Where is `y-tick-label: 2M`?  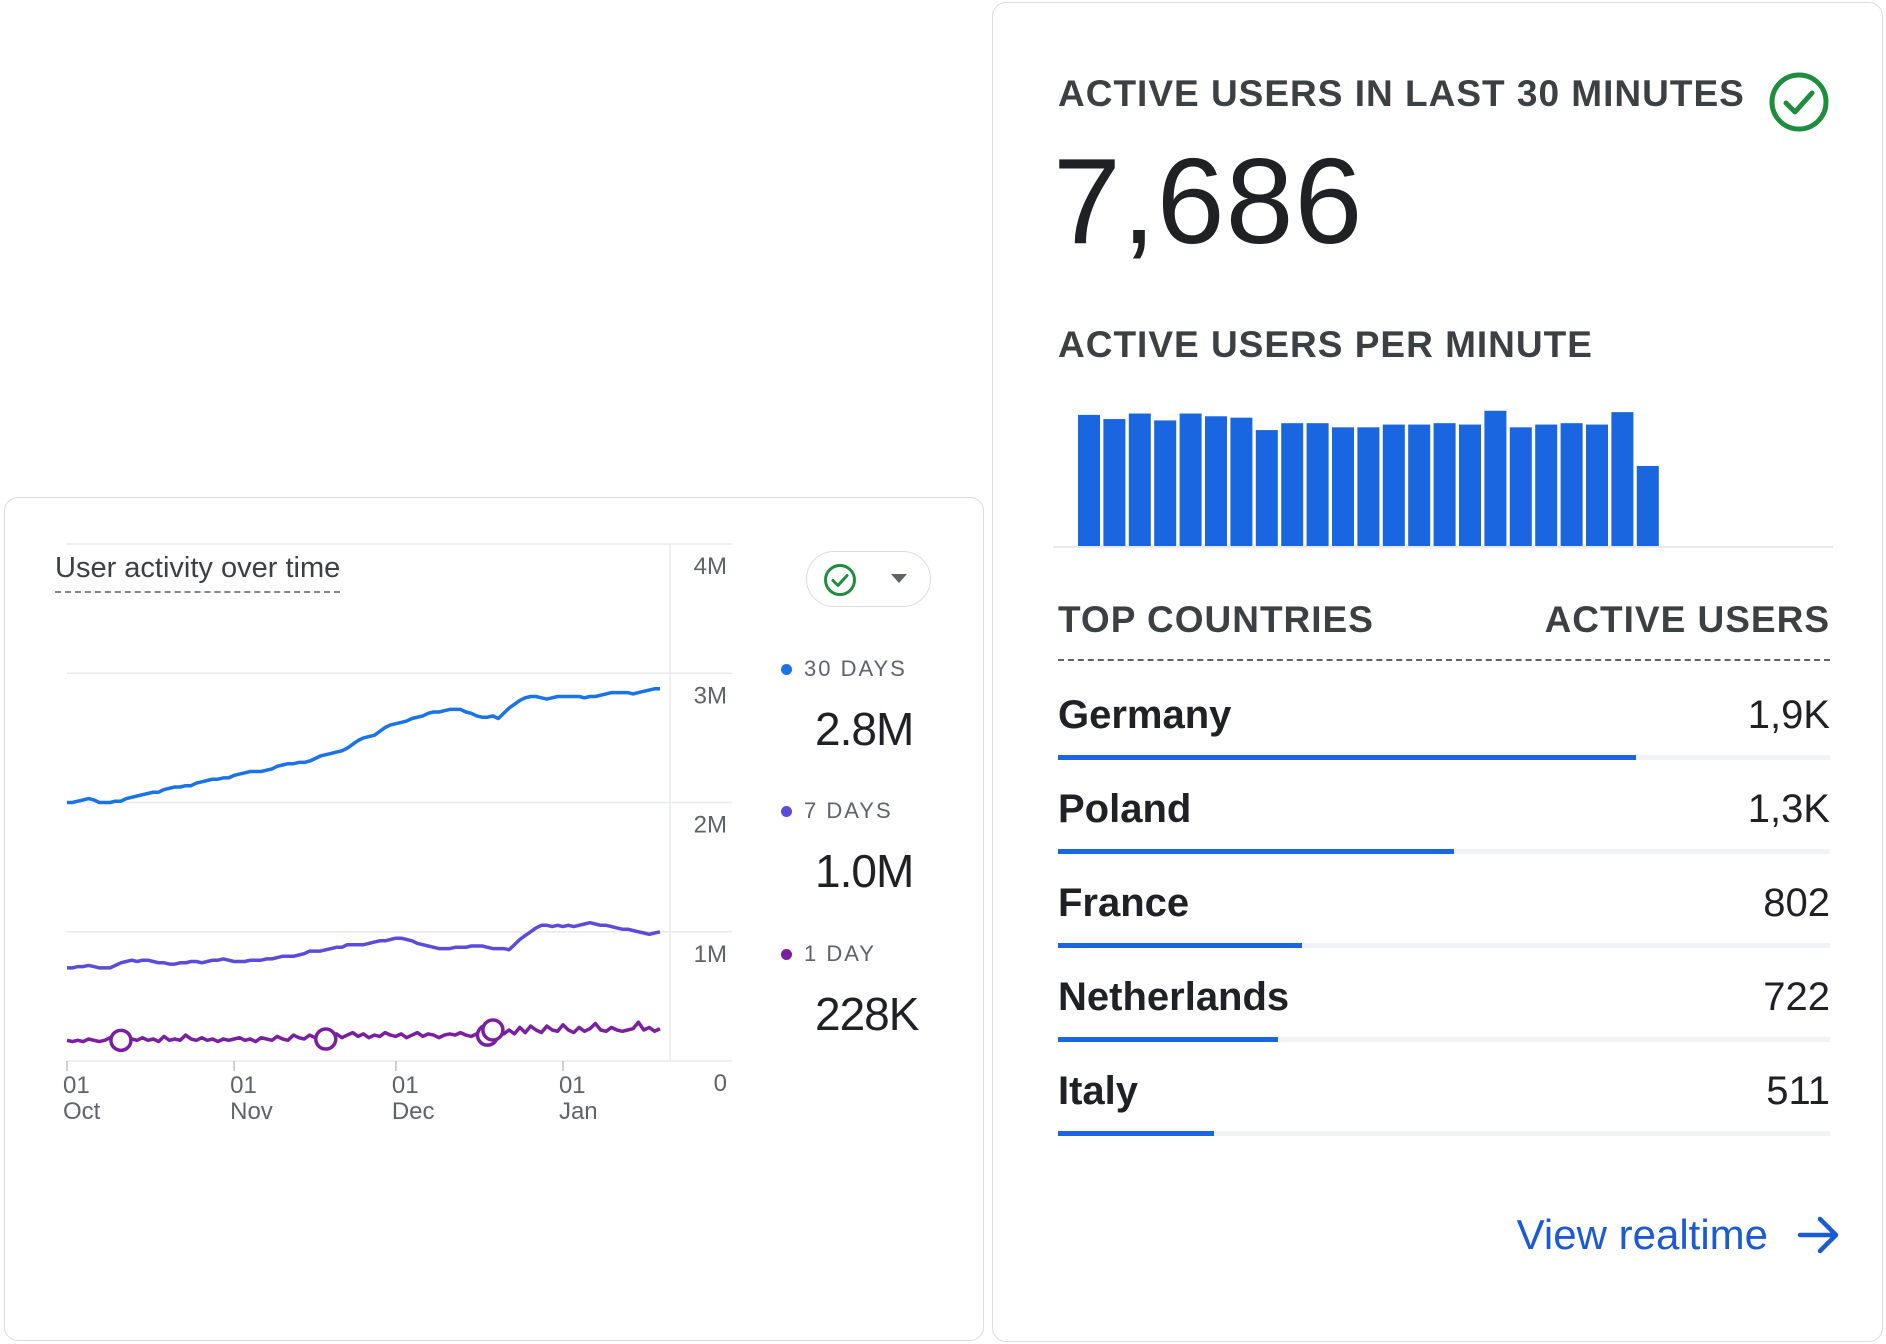
y-tick-label: 2M is located at coordinates (710, 825).